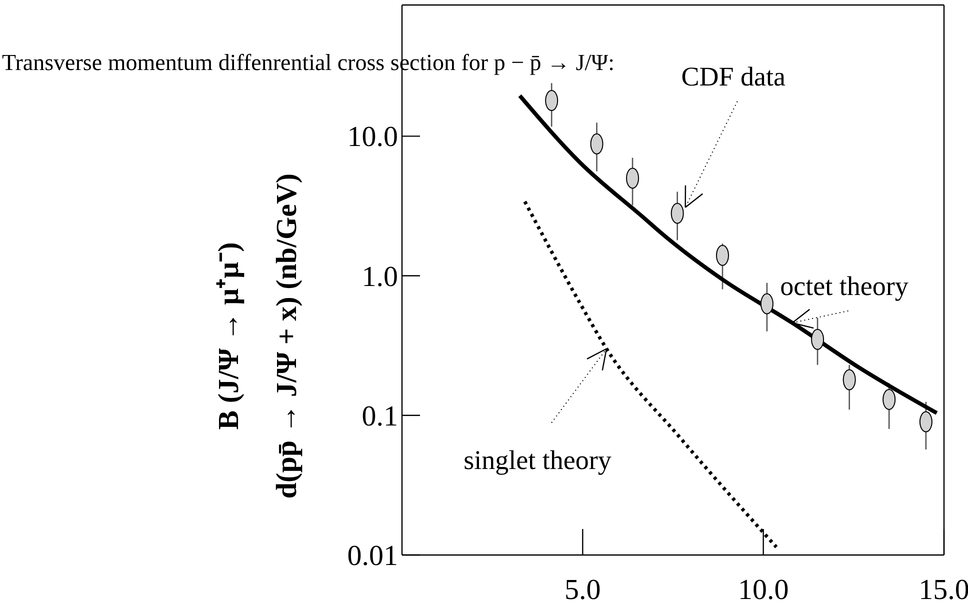 Image resolution: width=968 pixels, height=612 pixels. I want to click on x-tick-label: 5.0, so click(582, 590).